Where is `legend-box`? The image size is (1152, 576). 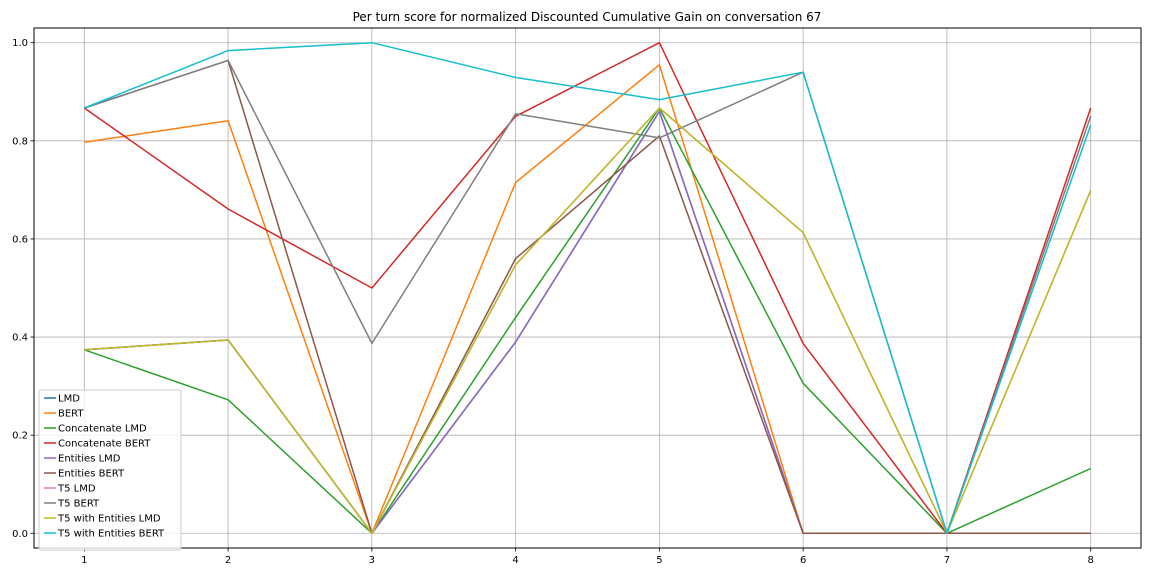
legend-box is located at coordinates (110, 470).